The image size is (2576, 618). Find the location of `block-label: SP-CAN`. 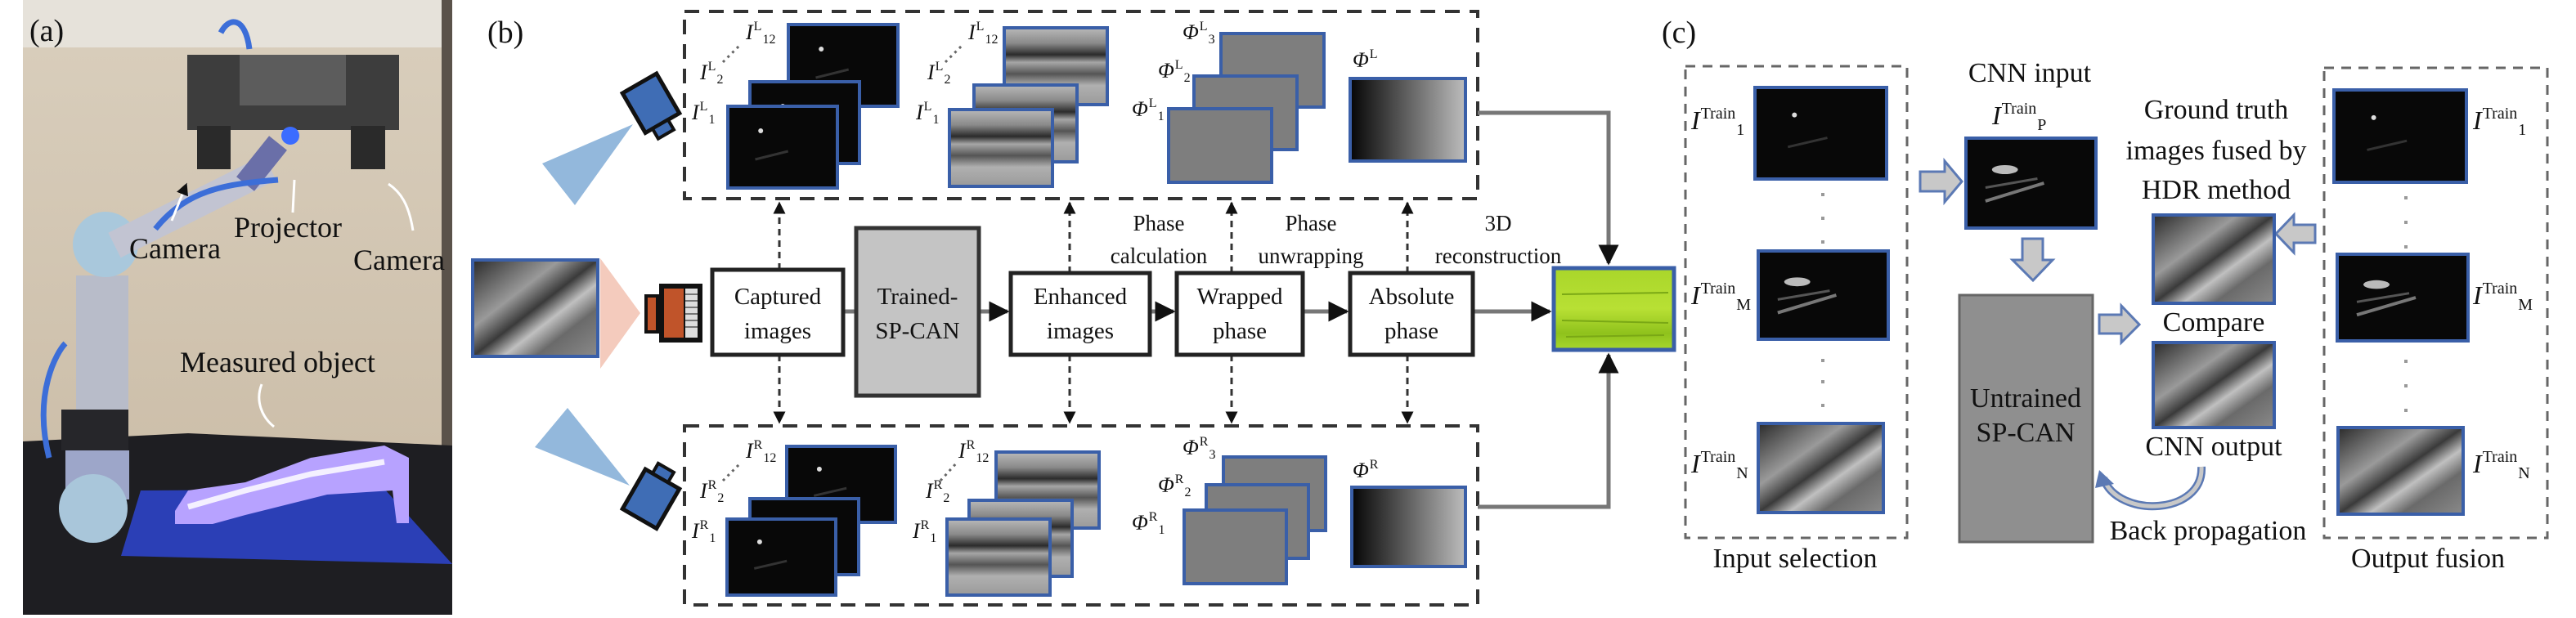

block-label: SP-CAN is located at coordinates (917, 331).